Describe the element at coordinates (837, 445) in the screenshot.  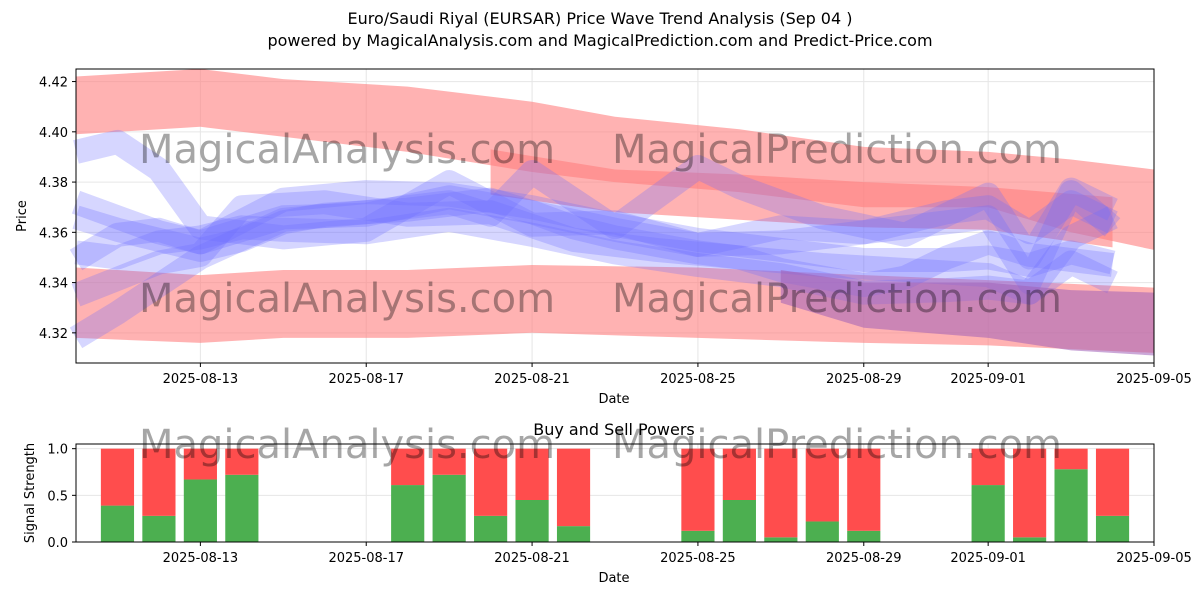
I see `watermark-bottom-right: MagicalPrediction.com` at that location.